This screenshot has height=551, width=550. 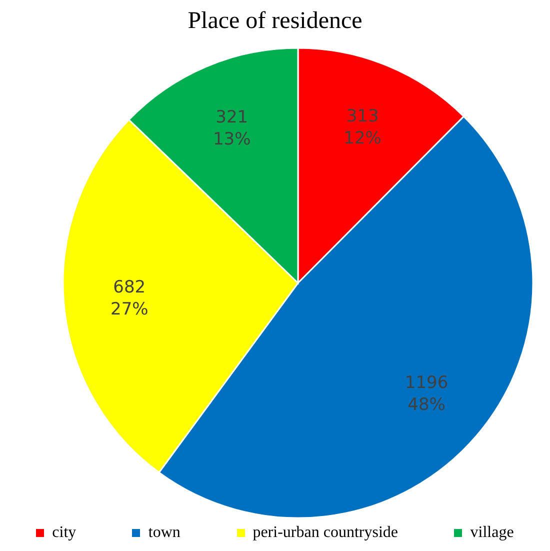 I want to click on legend-label: village, so click(x=492, y=533).